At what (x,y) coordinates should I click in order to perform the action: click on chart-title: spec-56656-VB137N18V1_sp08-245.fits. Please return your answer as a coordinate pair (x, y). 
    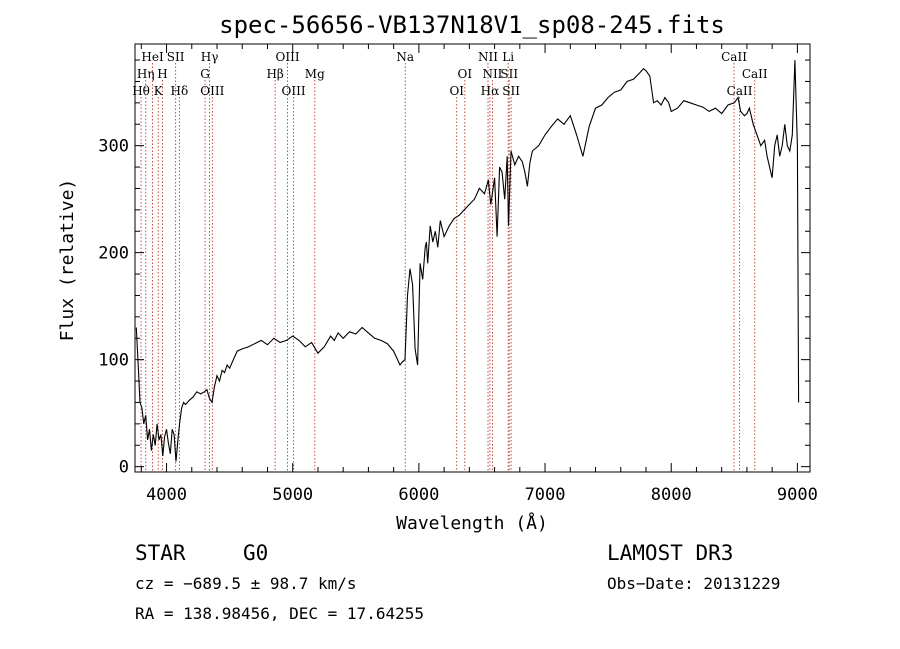
    Looking at the image, I should click on (472, 25).